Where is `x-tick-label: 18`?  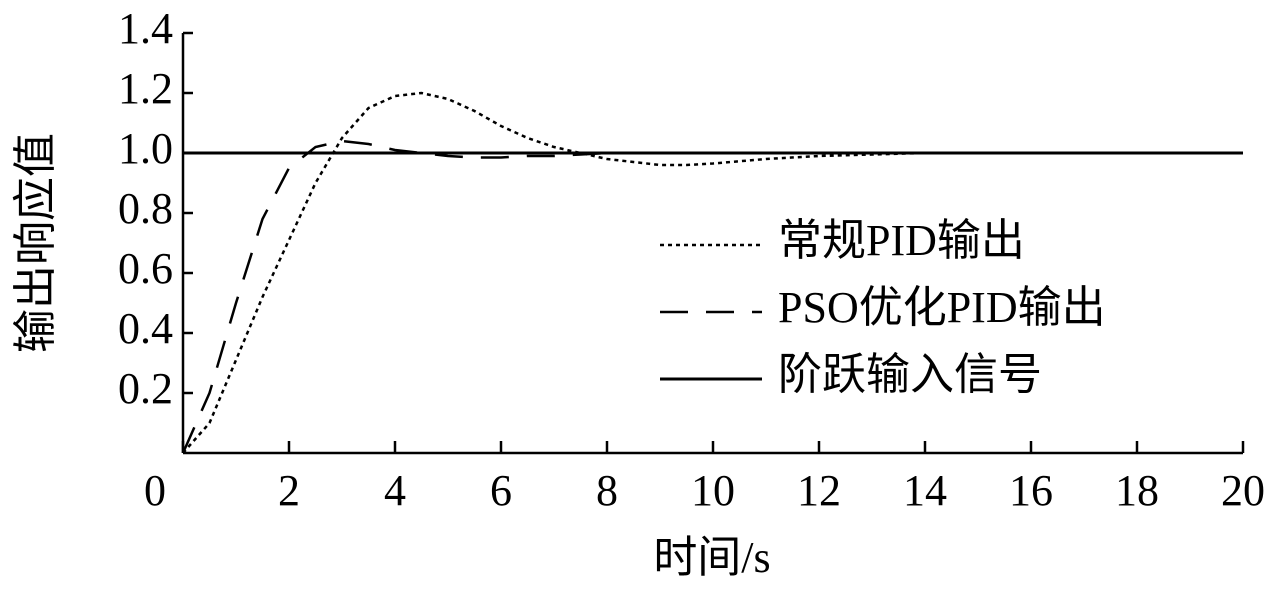
x-tick-label: 18 is located at coordinates (1137, 490).